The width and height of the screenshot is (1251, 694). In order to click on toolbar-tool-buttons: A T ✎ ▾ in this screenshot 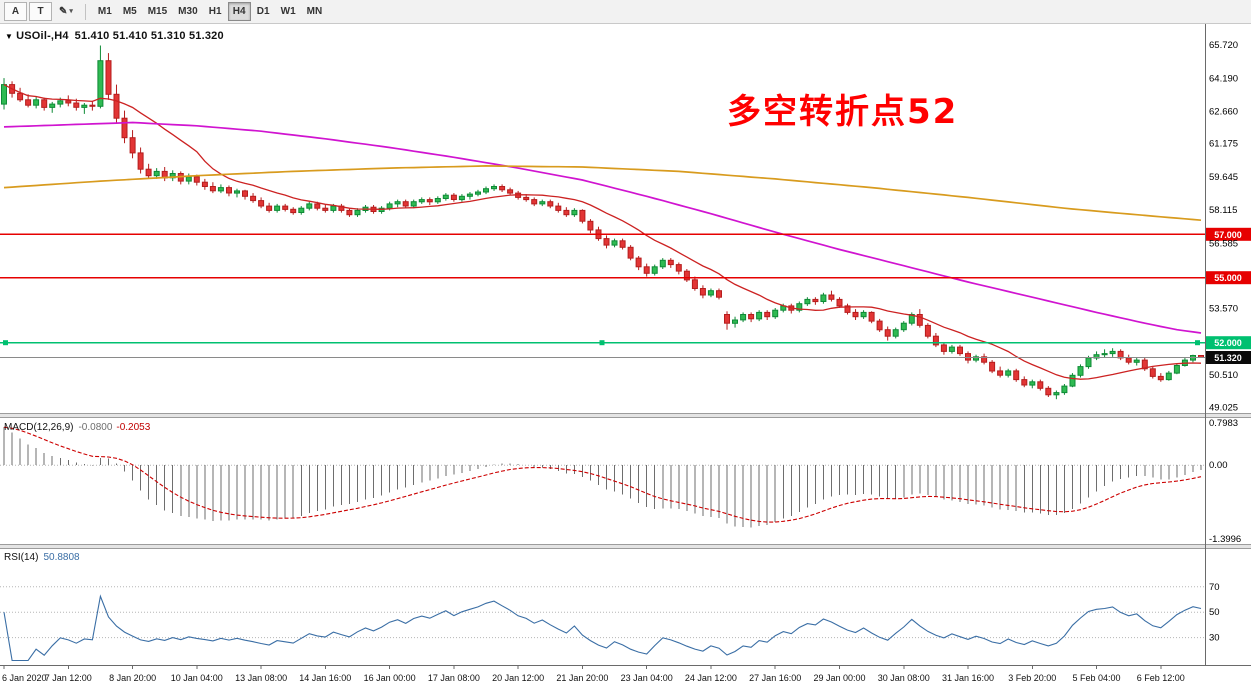, I will do `click(41, 11)`.